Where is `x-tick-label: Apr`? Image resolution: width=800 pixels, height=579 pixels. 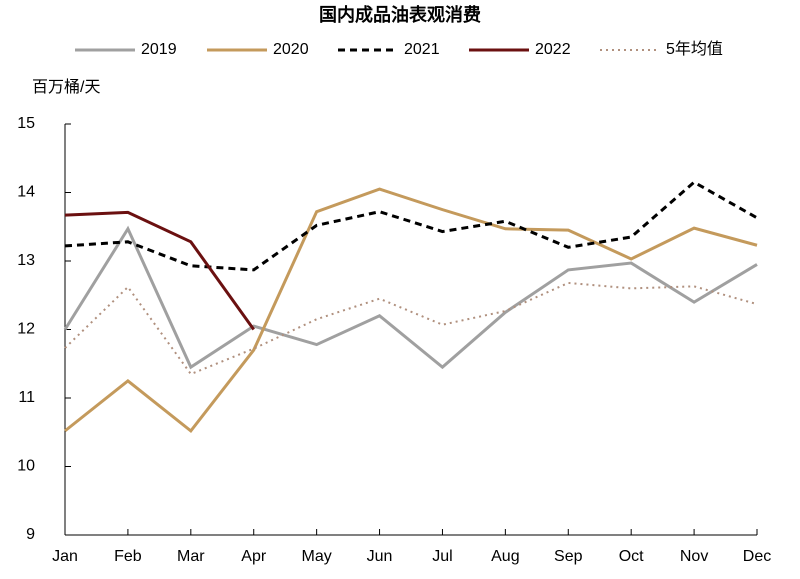
x-tick-label: Apr is located at coordinates (254, 556).